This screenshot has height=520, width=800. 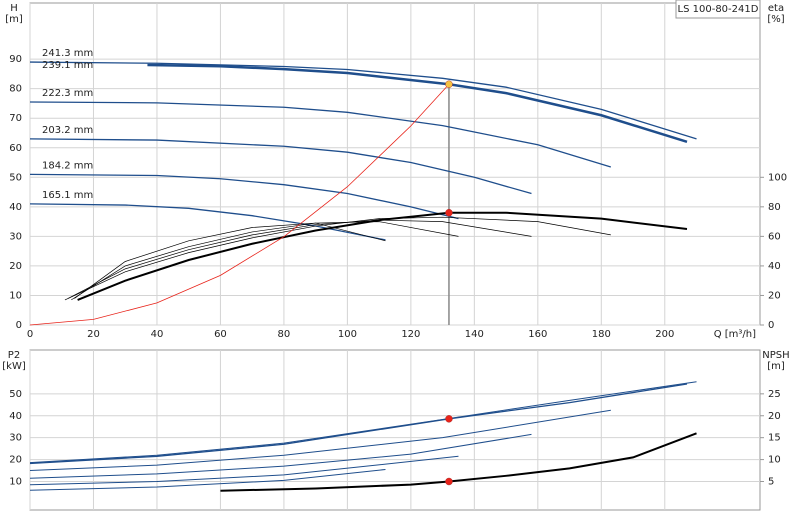 What do you see at coordinates (67, 65) in the screenshot?
I see `curve-label: 239.1 mm` at bounding box center [67, 65].